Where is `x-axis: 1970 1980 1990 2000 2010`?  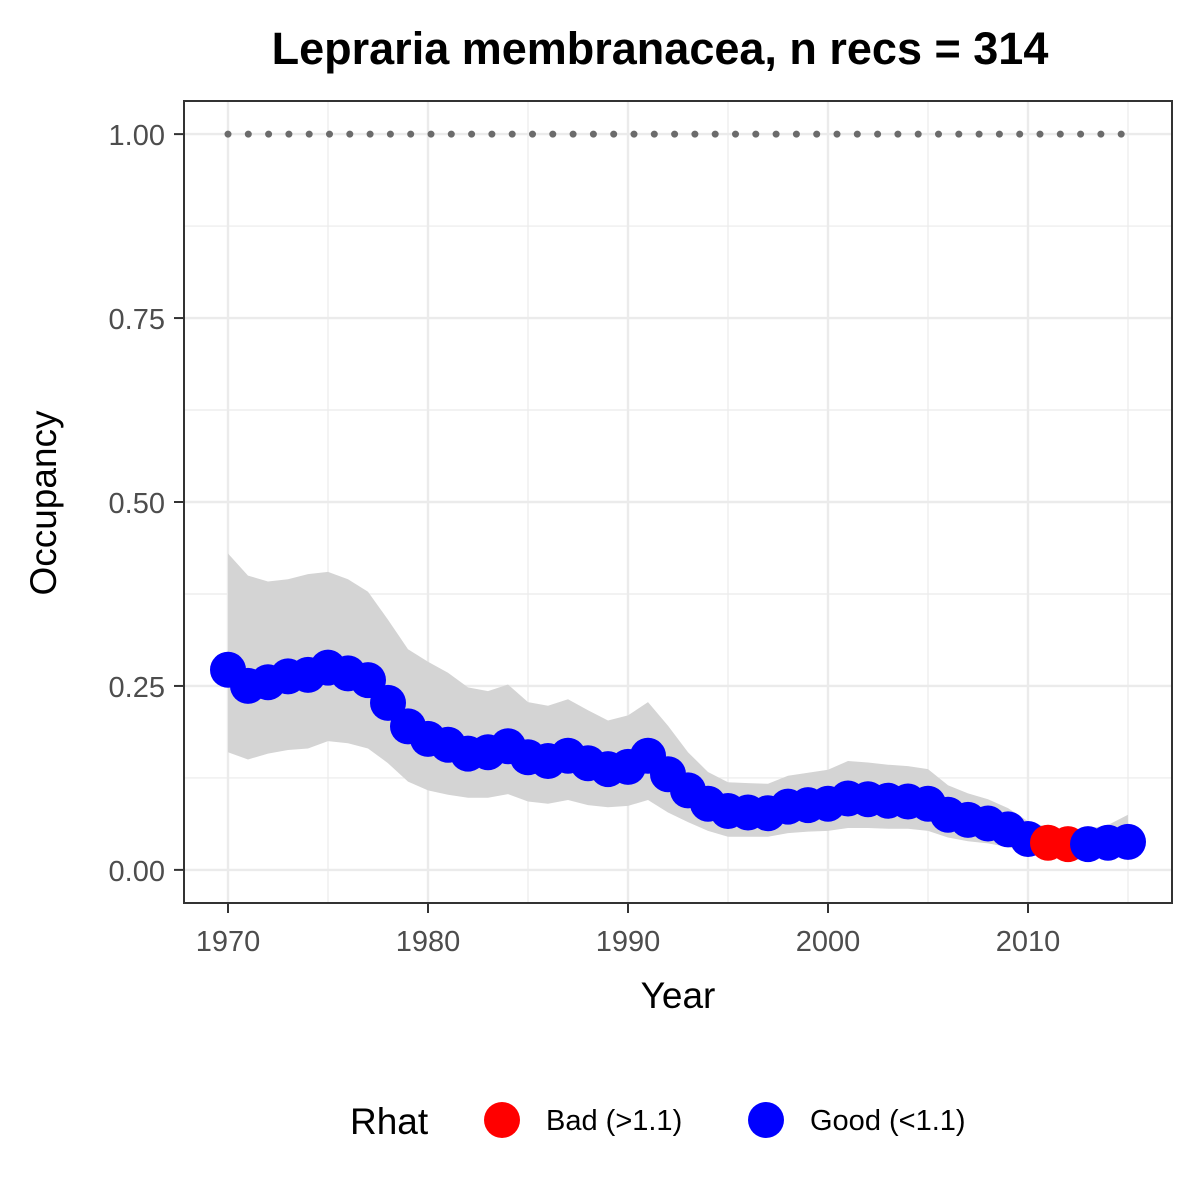 x-axis: 1970 1980 1990 2000 2010 is located at coordinates (628, 930).